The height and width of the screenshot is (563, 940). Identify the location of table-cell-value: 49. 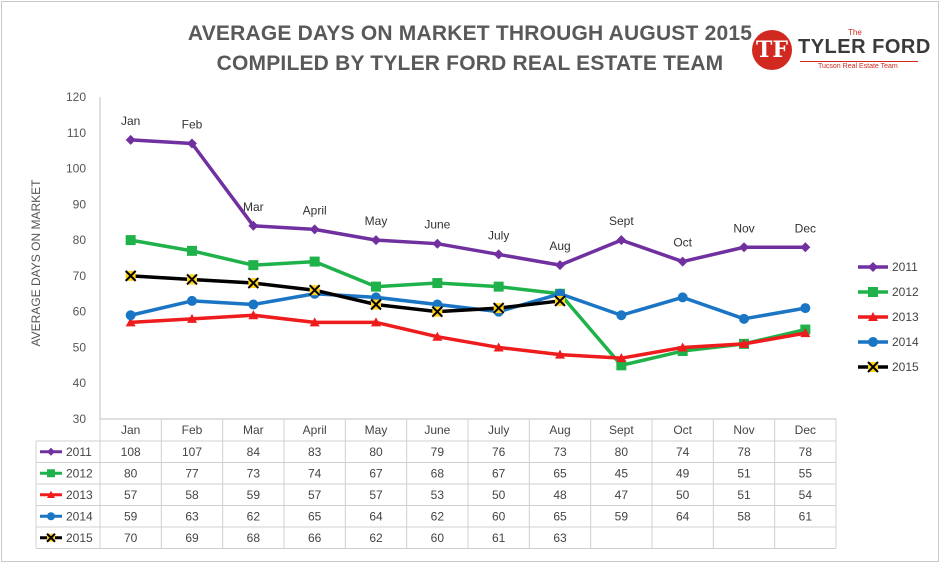
(683, 473).